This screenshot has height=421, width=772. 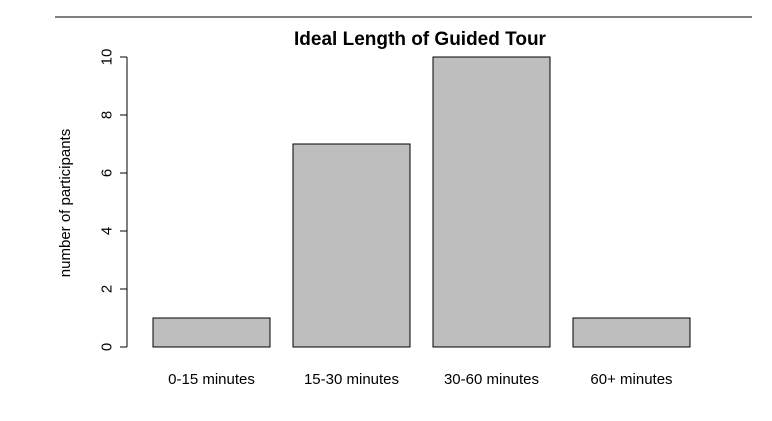 What do you see at coordinates (113, 200) in the screenshot?
I see `y-axis: 0 2 4 6 8 10` at bounding box center [113, 200].